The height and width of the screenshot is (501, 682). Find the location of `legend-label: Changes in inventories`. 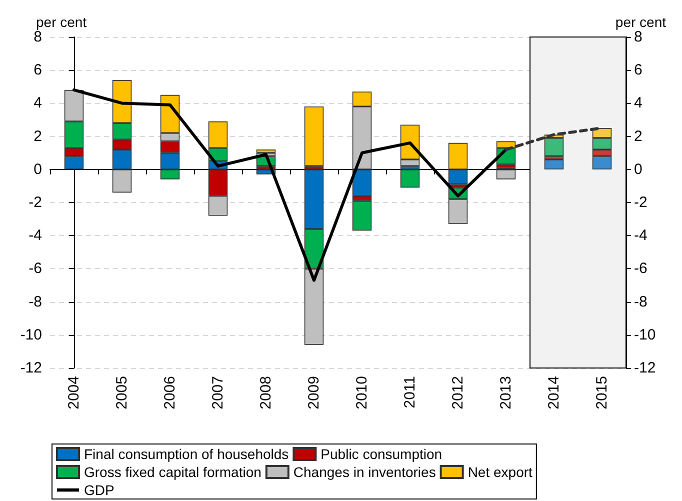

legend-label: Changes in inventories is located at coordinates (364, 472).